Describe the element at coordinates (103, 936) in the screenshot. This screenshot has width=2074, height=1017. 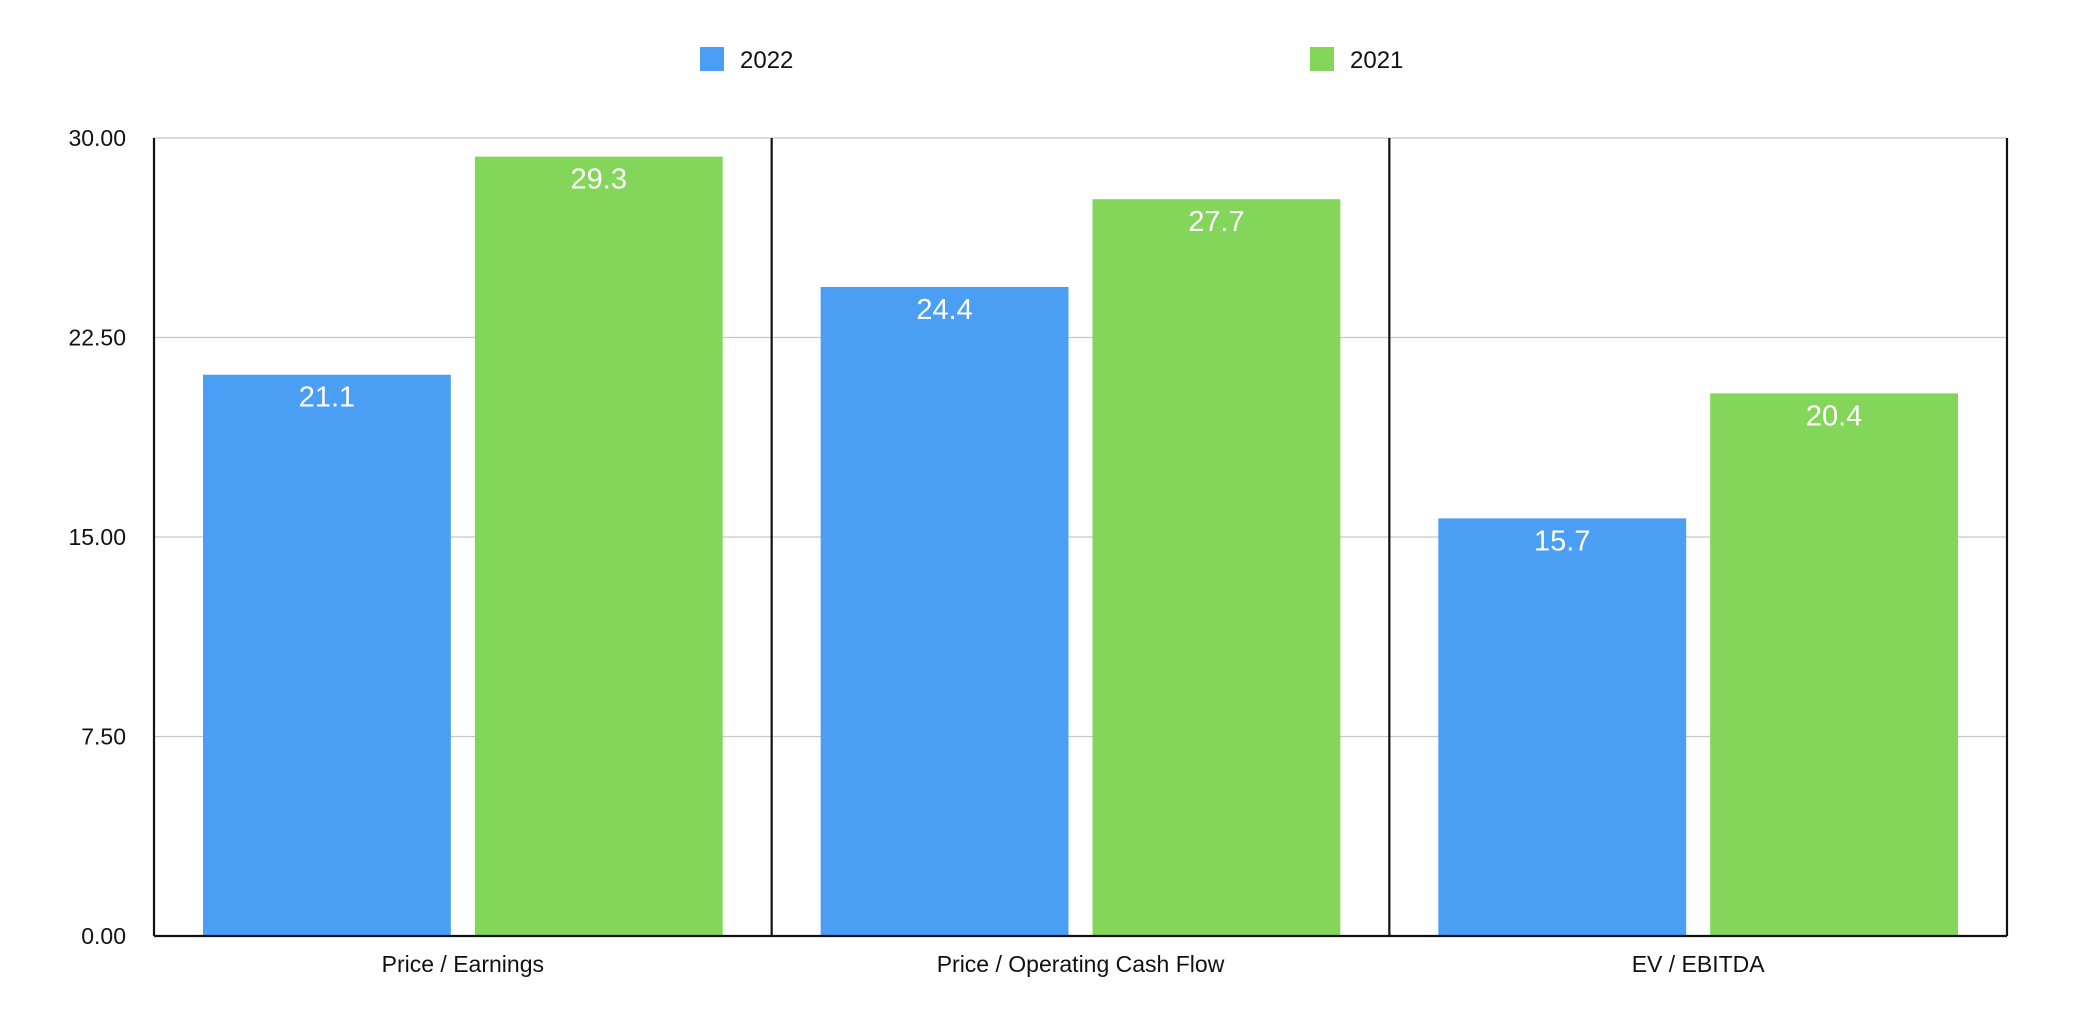
I see `y-tick-label: 0.00` at that location.